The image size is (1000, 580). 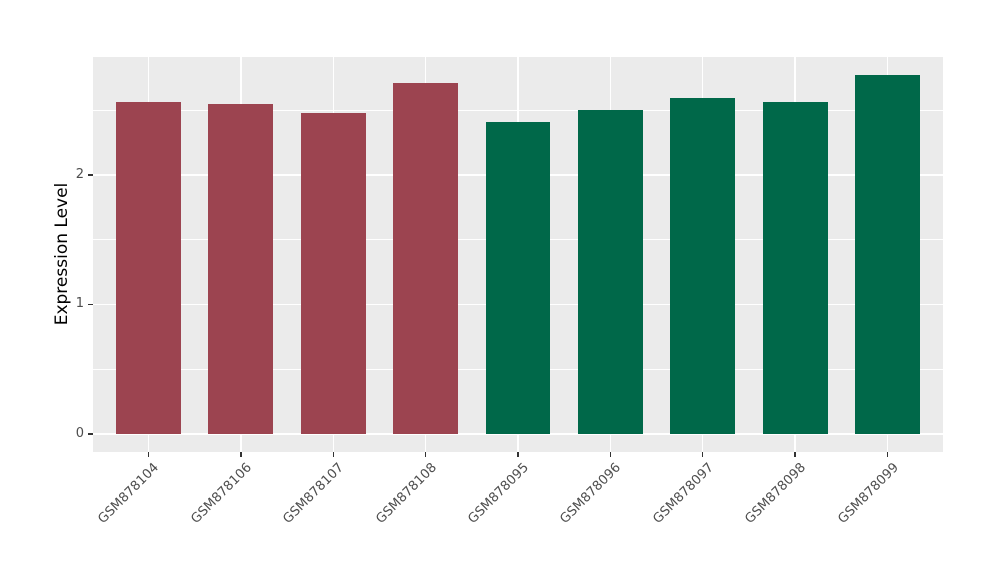 What do you see at coordinates (518, 277) in the screenshot?
I see `bar-GSM878095` at bounding box center [518, 277].